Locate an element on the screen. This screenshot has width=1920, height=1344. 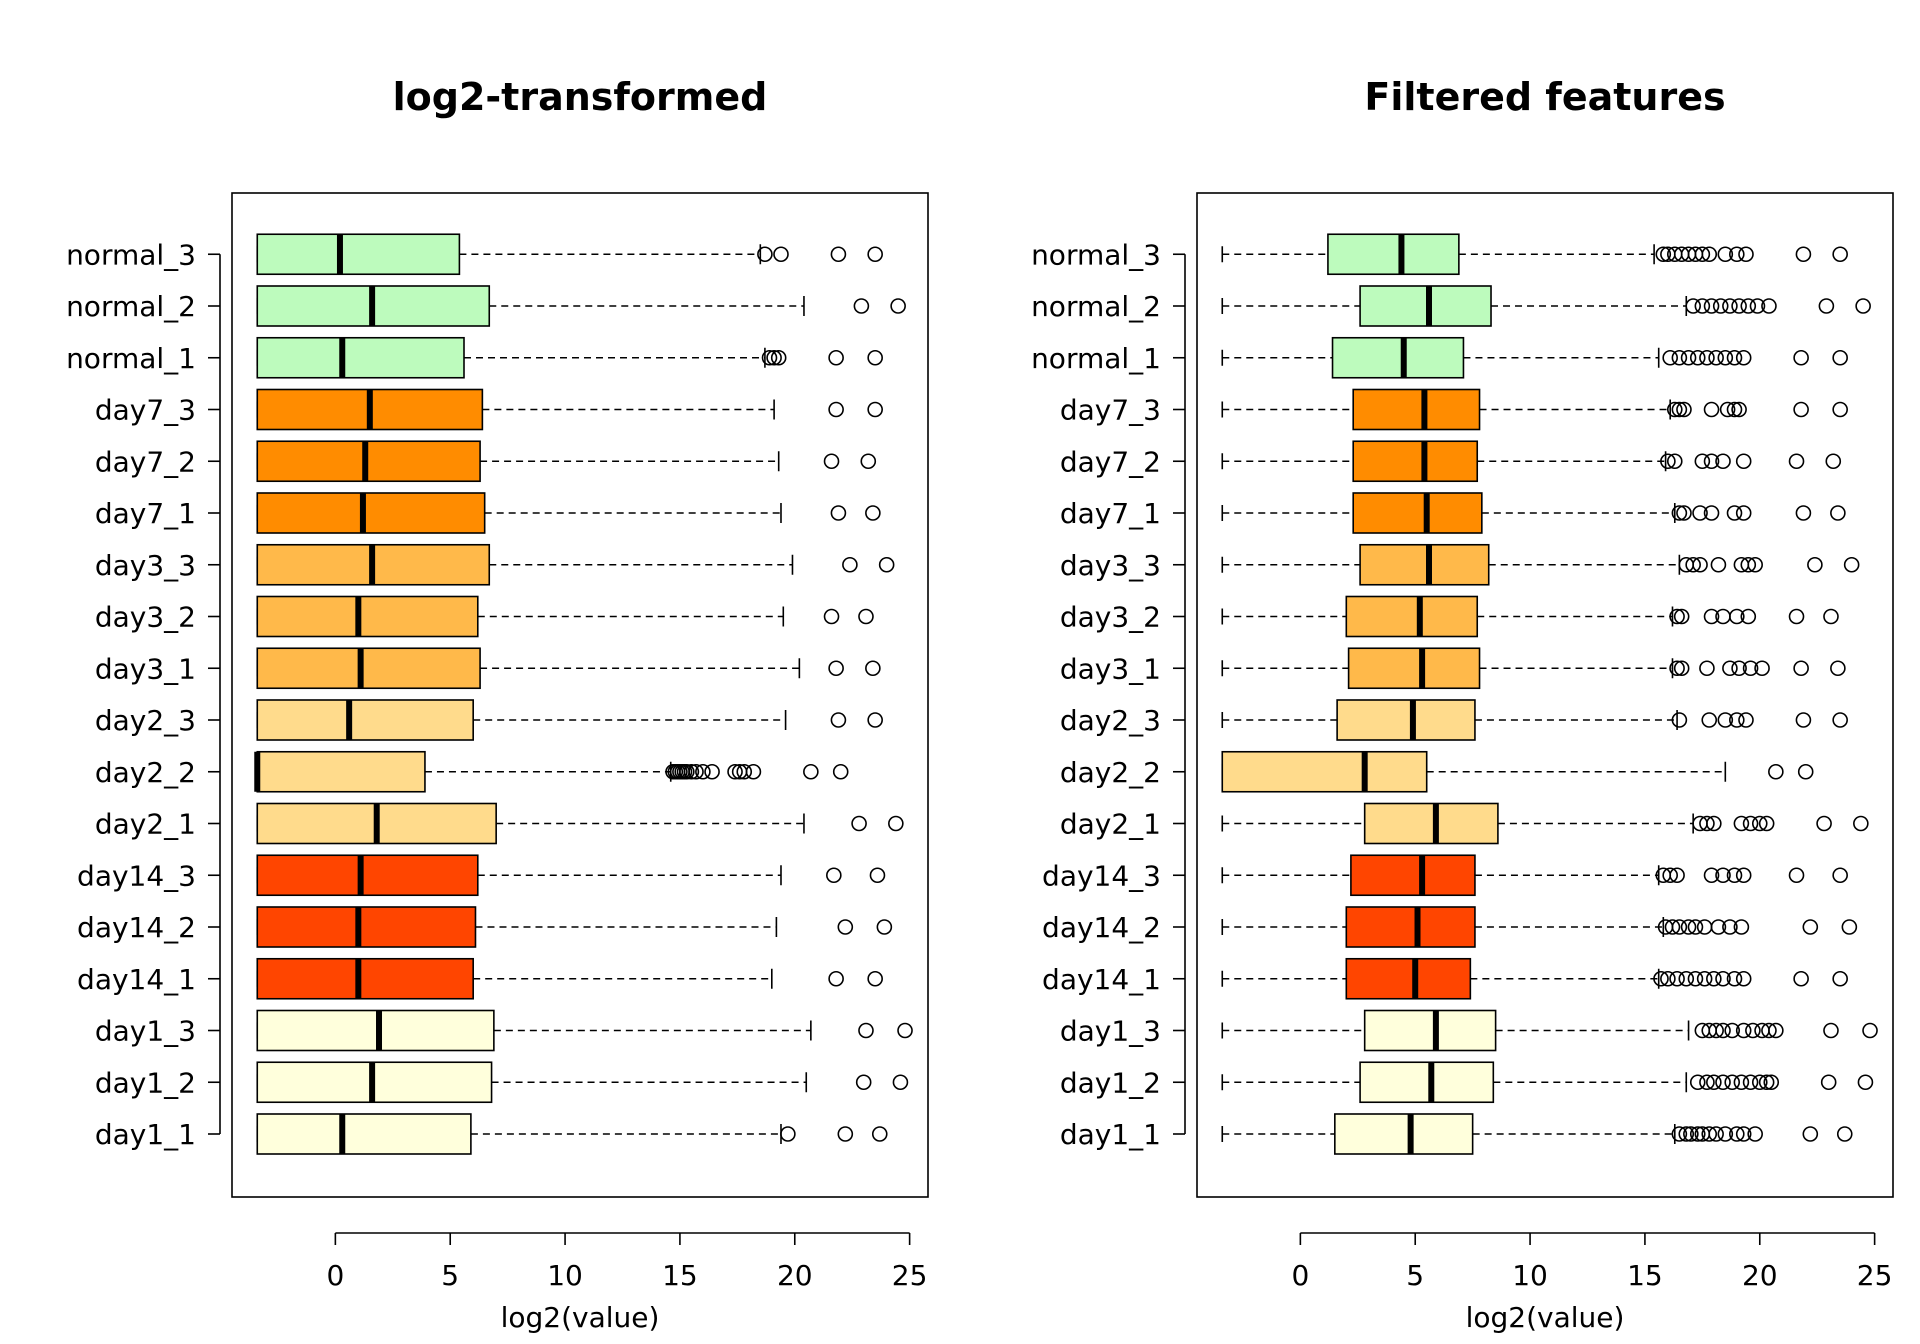
category-label: day7_3 is located at coordinates (145, 410).